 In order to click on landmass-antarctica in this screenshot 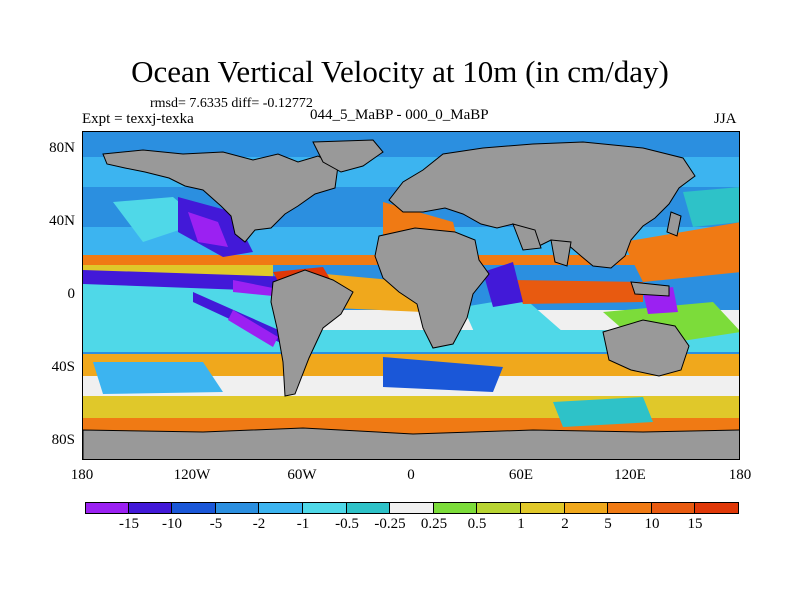, I will do `click(411, 443)`.